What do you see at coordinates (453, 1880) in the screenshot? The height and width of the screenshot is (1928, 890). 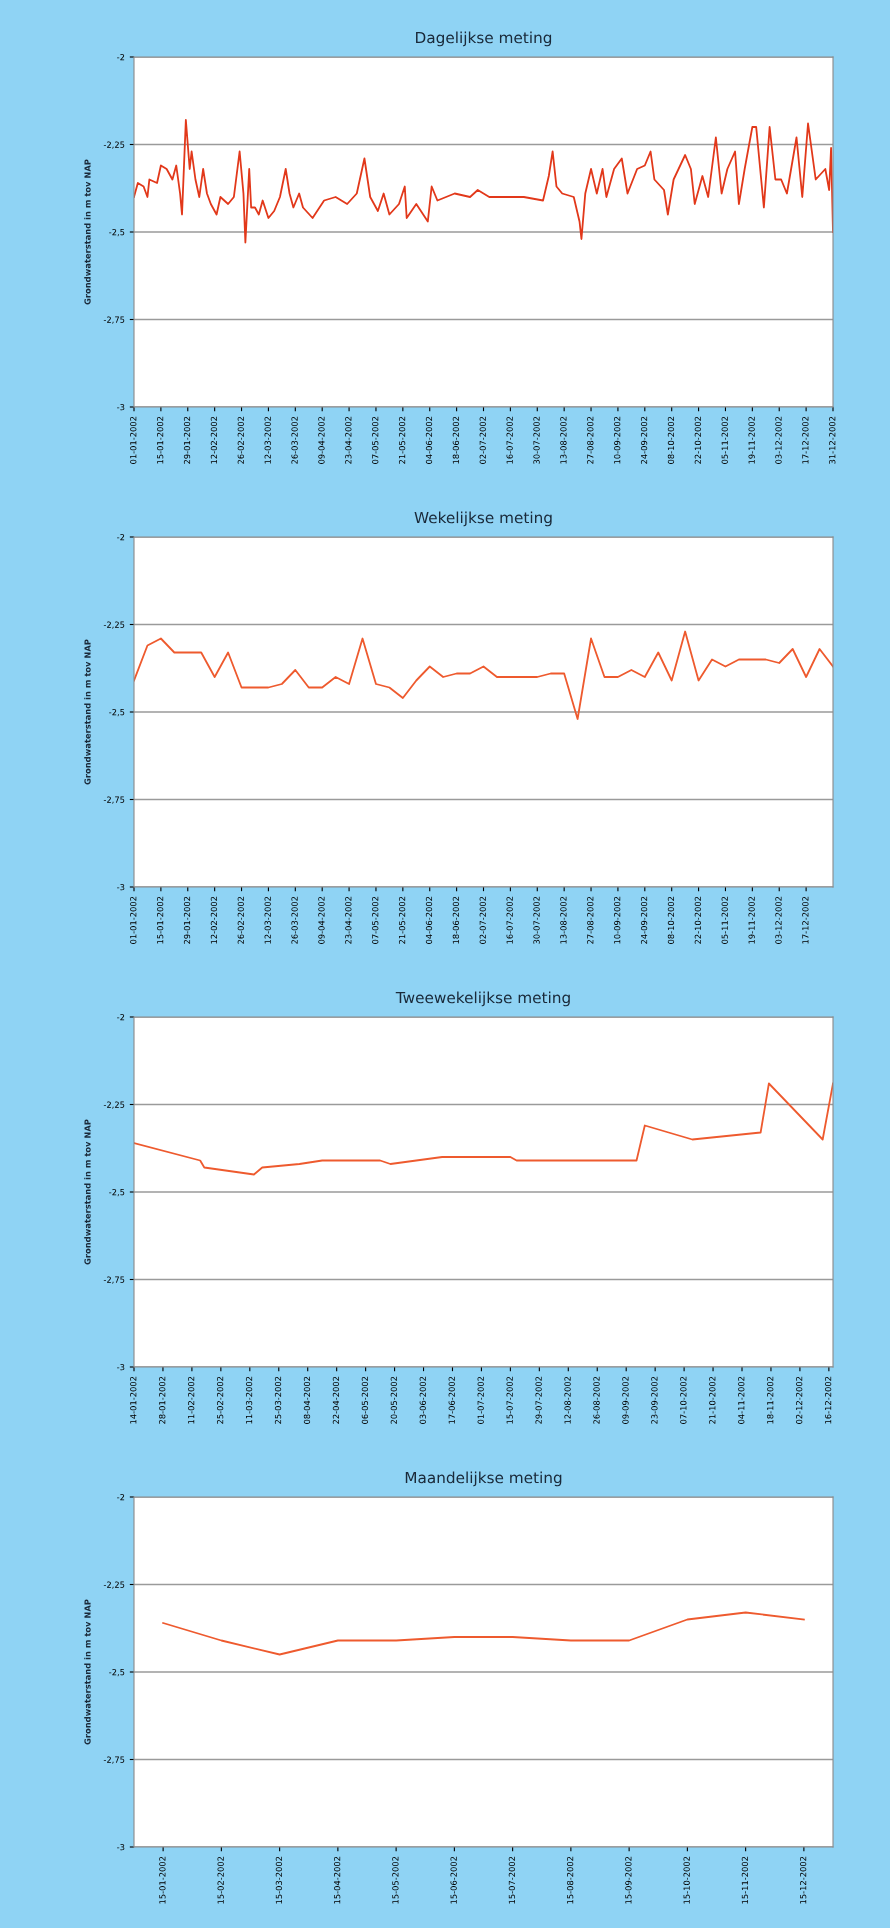 I see `x-tick-label: 15-06-2002` at bounding box center [453, 1880].